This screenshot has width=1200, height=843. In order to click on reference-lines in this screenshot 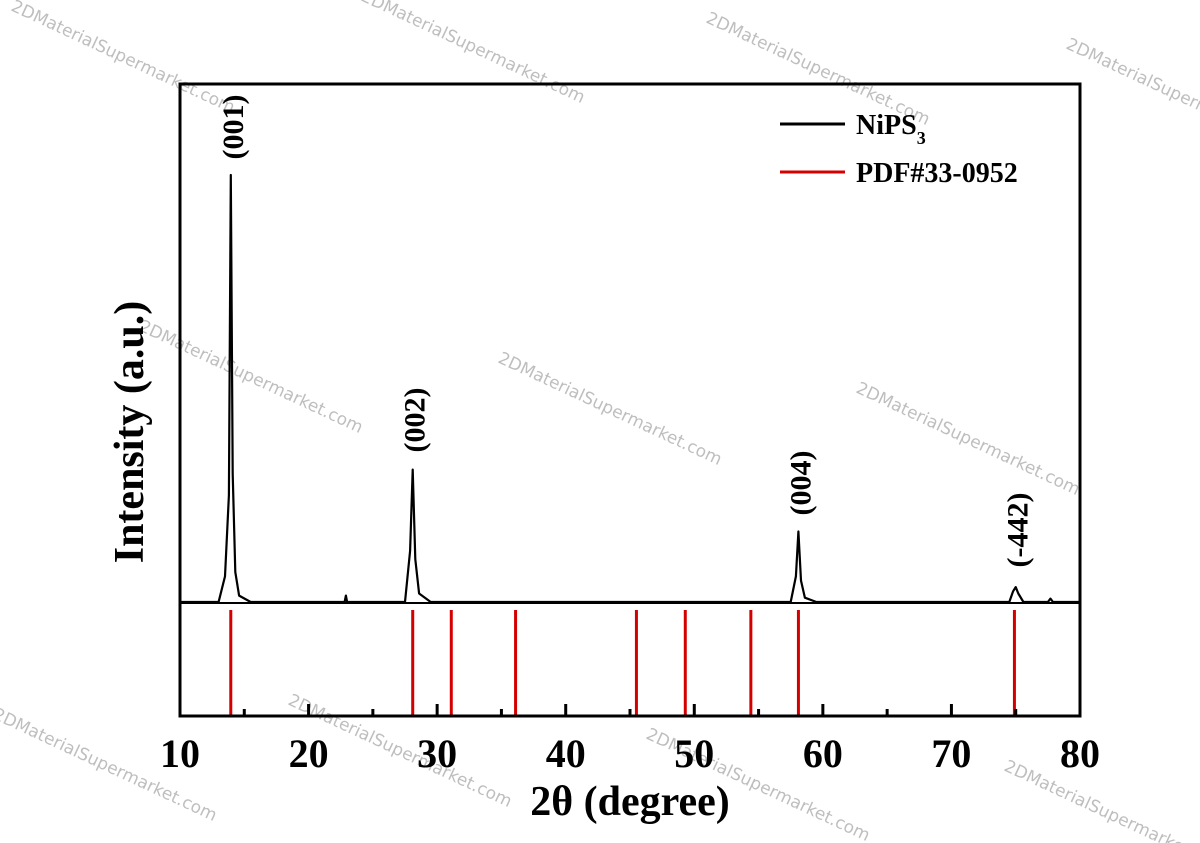, I will do `click(622, 663)`.